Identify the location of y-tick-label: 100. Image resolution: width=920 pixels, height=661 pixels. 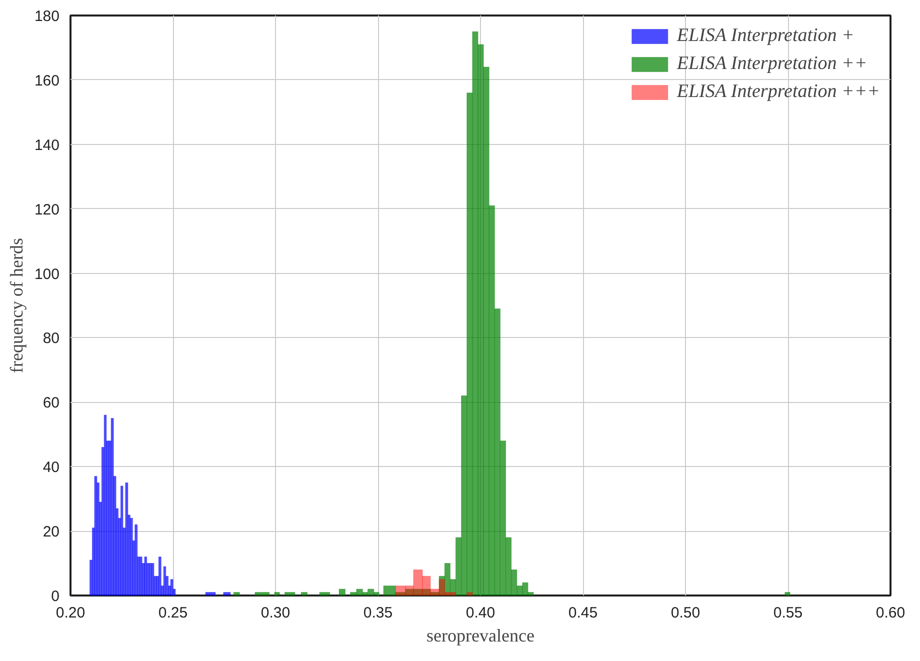
(47, 274).